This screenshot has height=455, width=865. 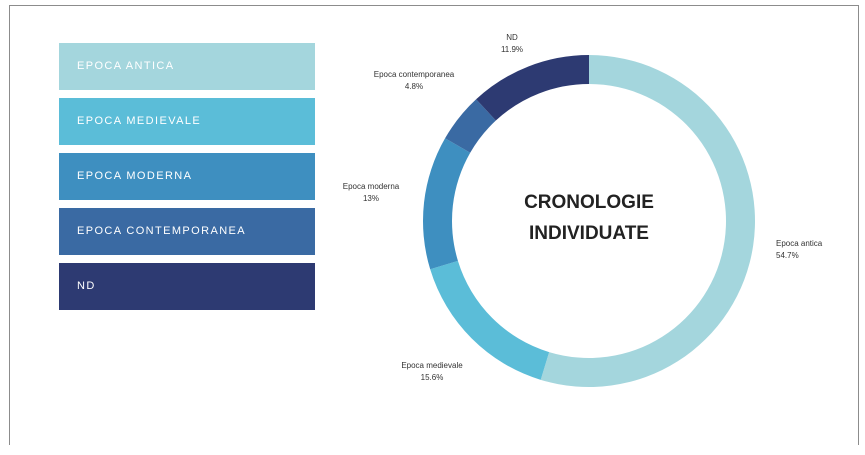 What do you see at coordinates (589, 202) in the screenshot?
I see `chart-title-line-1: CRONOLOGIE` at bounding box center [589, 202].